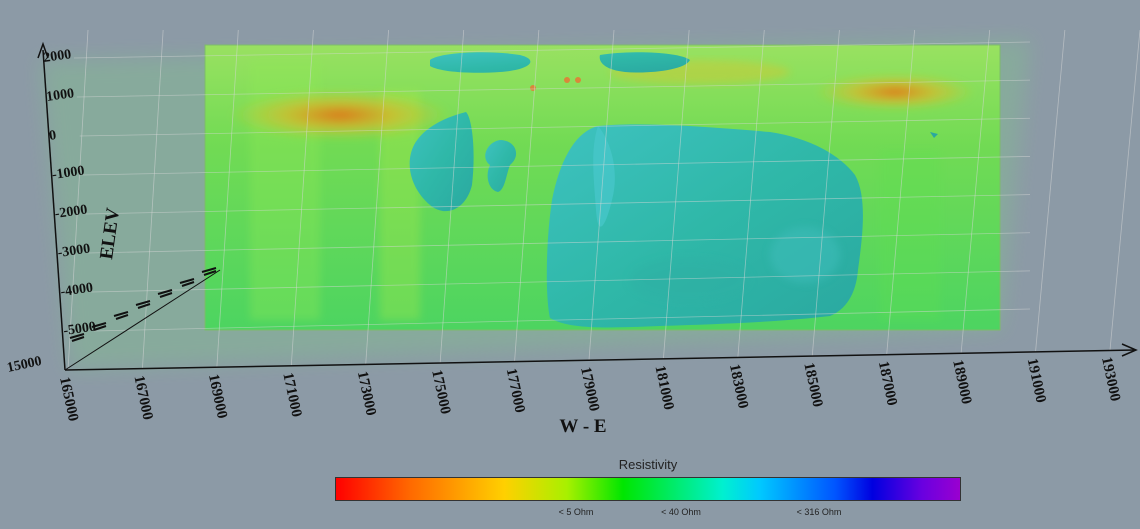 The image size is (1140, 529). I want to click on colorbar-gradient, so click(648, 489).